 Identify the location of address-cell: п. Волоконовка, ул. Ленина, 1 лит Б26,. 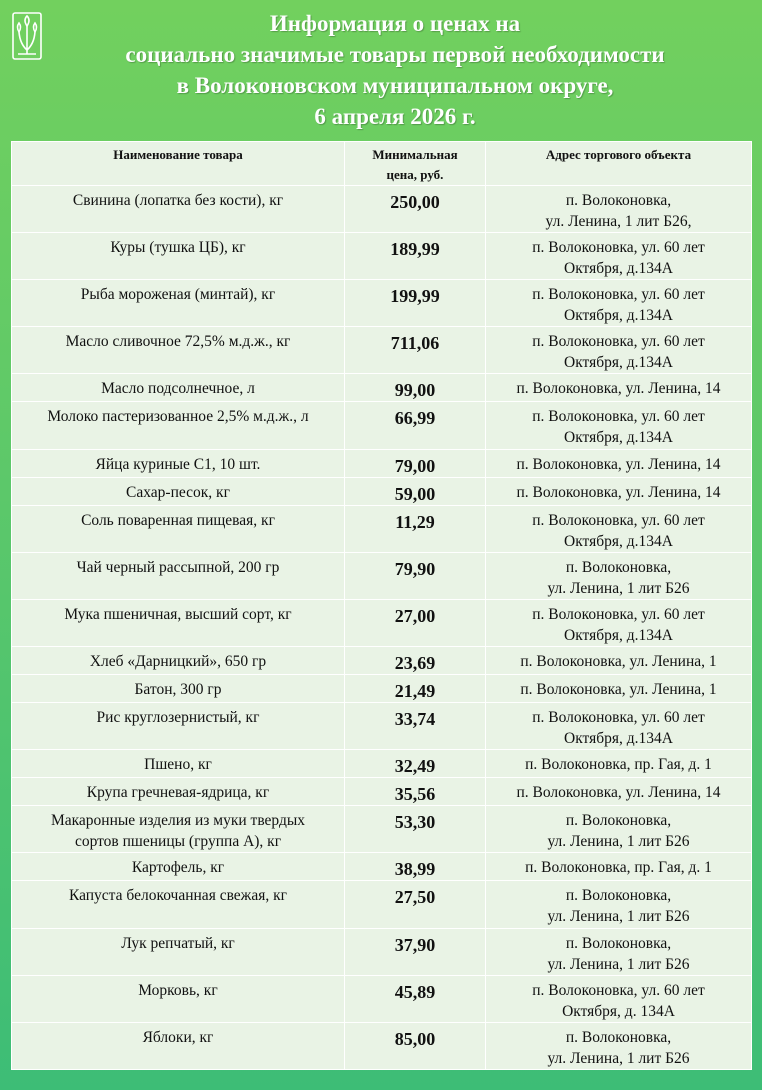
(618, 209).